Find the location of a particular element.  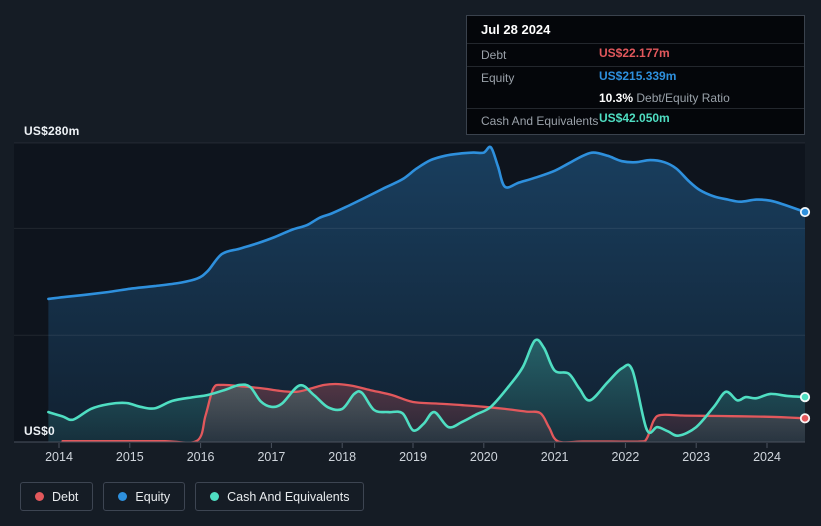

x-axis-label-2019: 2019 is located at coordinates (413, 457).